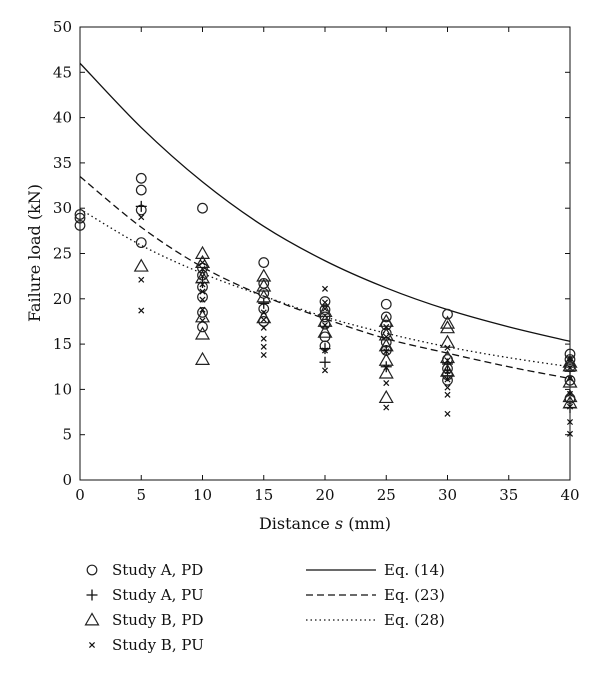 Image resolution: width=600 pixels, height=680 pixels. Describe the element at coordinates (158, 620) in the screenshot. I see `legend-label: Study B, PD` at that location.